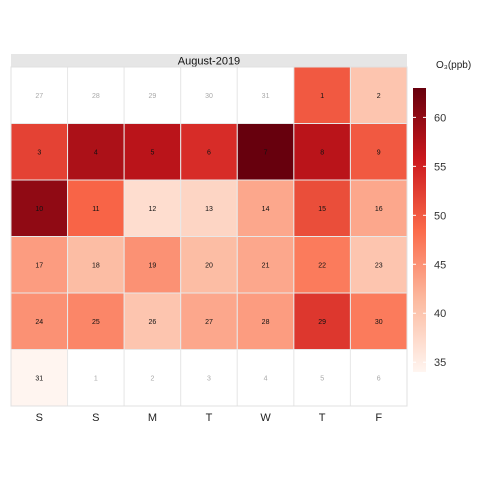 The width and height of the screenshot is (480, 480). I want to click on legend-tick-label: 55, so click(440, 167).